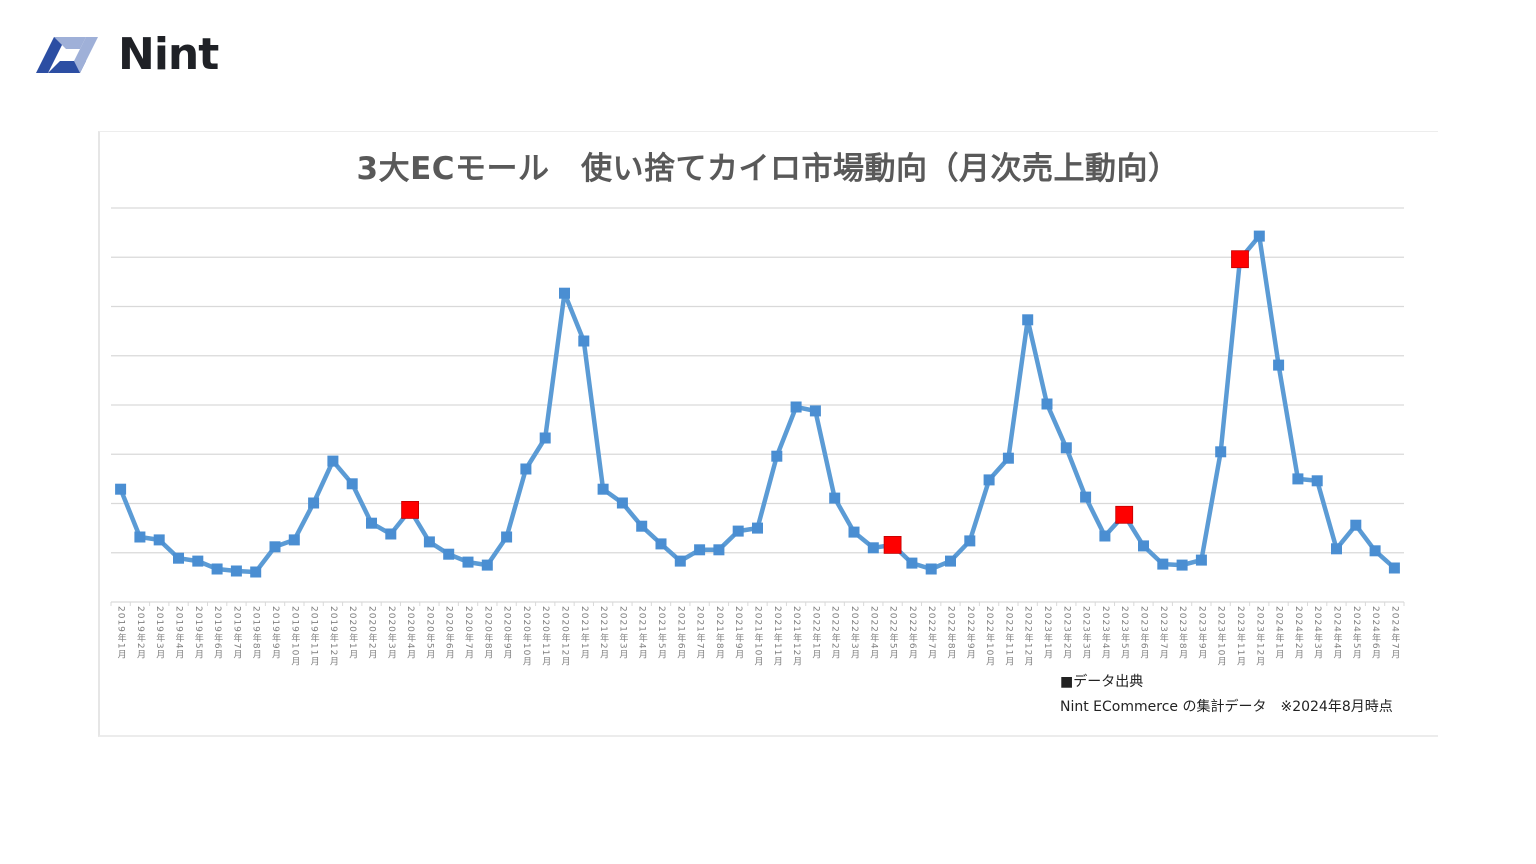 This screenshot has width=1536, height=864. I want to click on x-tick-label: 2022年7月, so click(931, 633).